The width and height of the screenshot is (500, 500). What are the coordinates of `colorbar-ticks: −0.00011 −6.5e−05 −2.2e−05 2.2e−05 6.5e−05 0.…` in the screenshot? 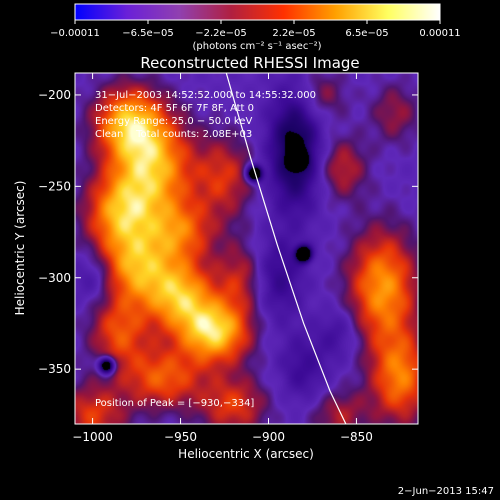 It's located at (255, 29).